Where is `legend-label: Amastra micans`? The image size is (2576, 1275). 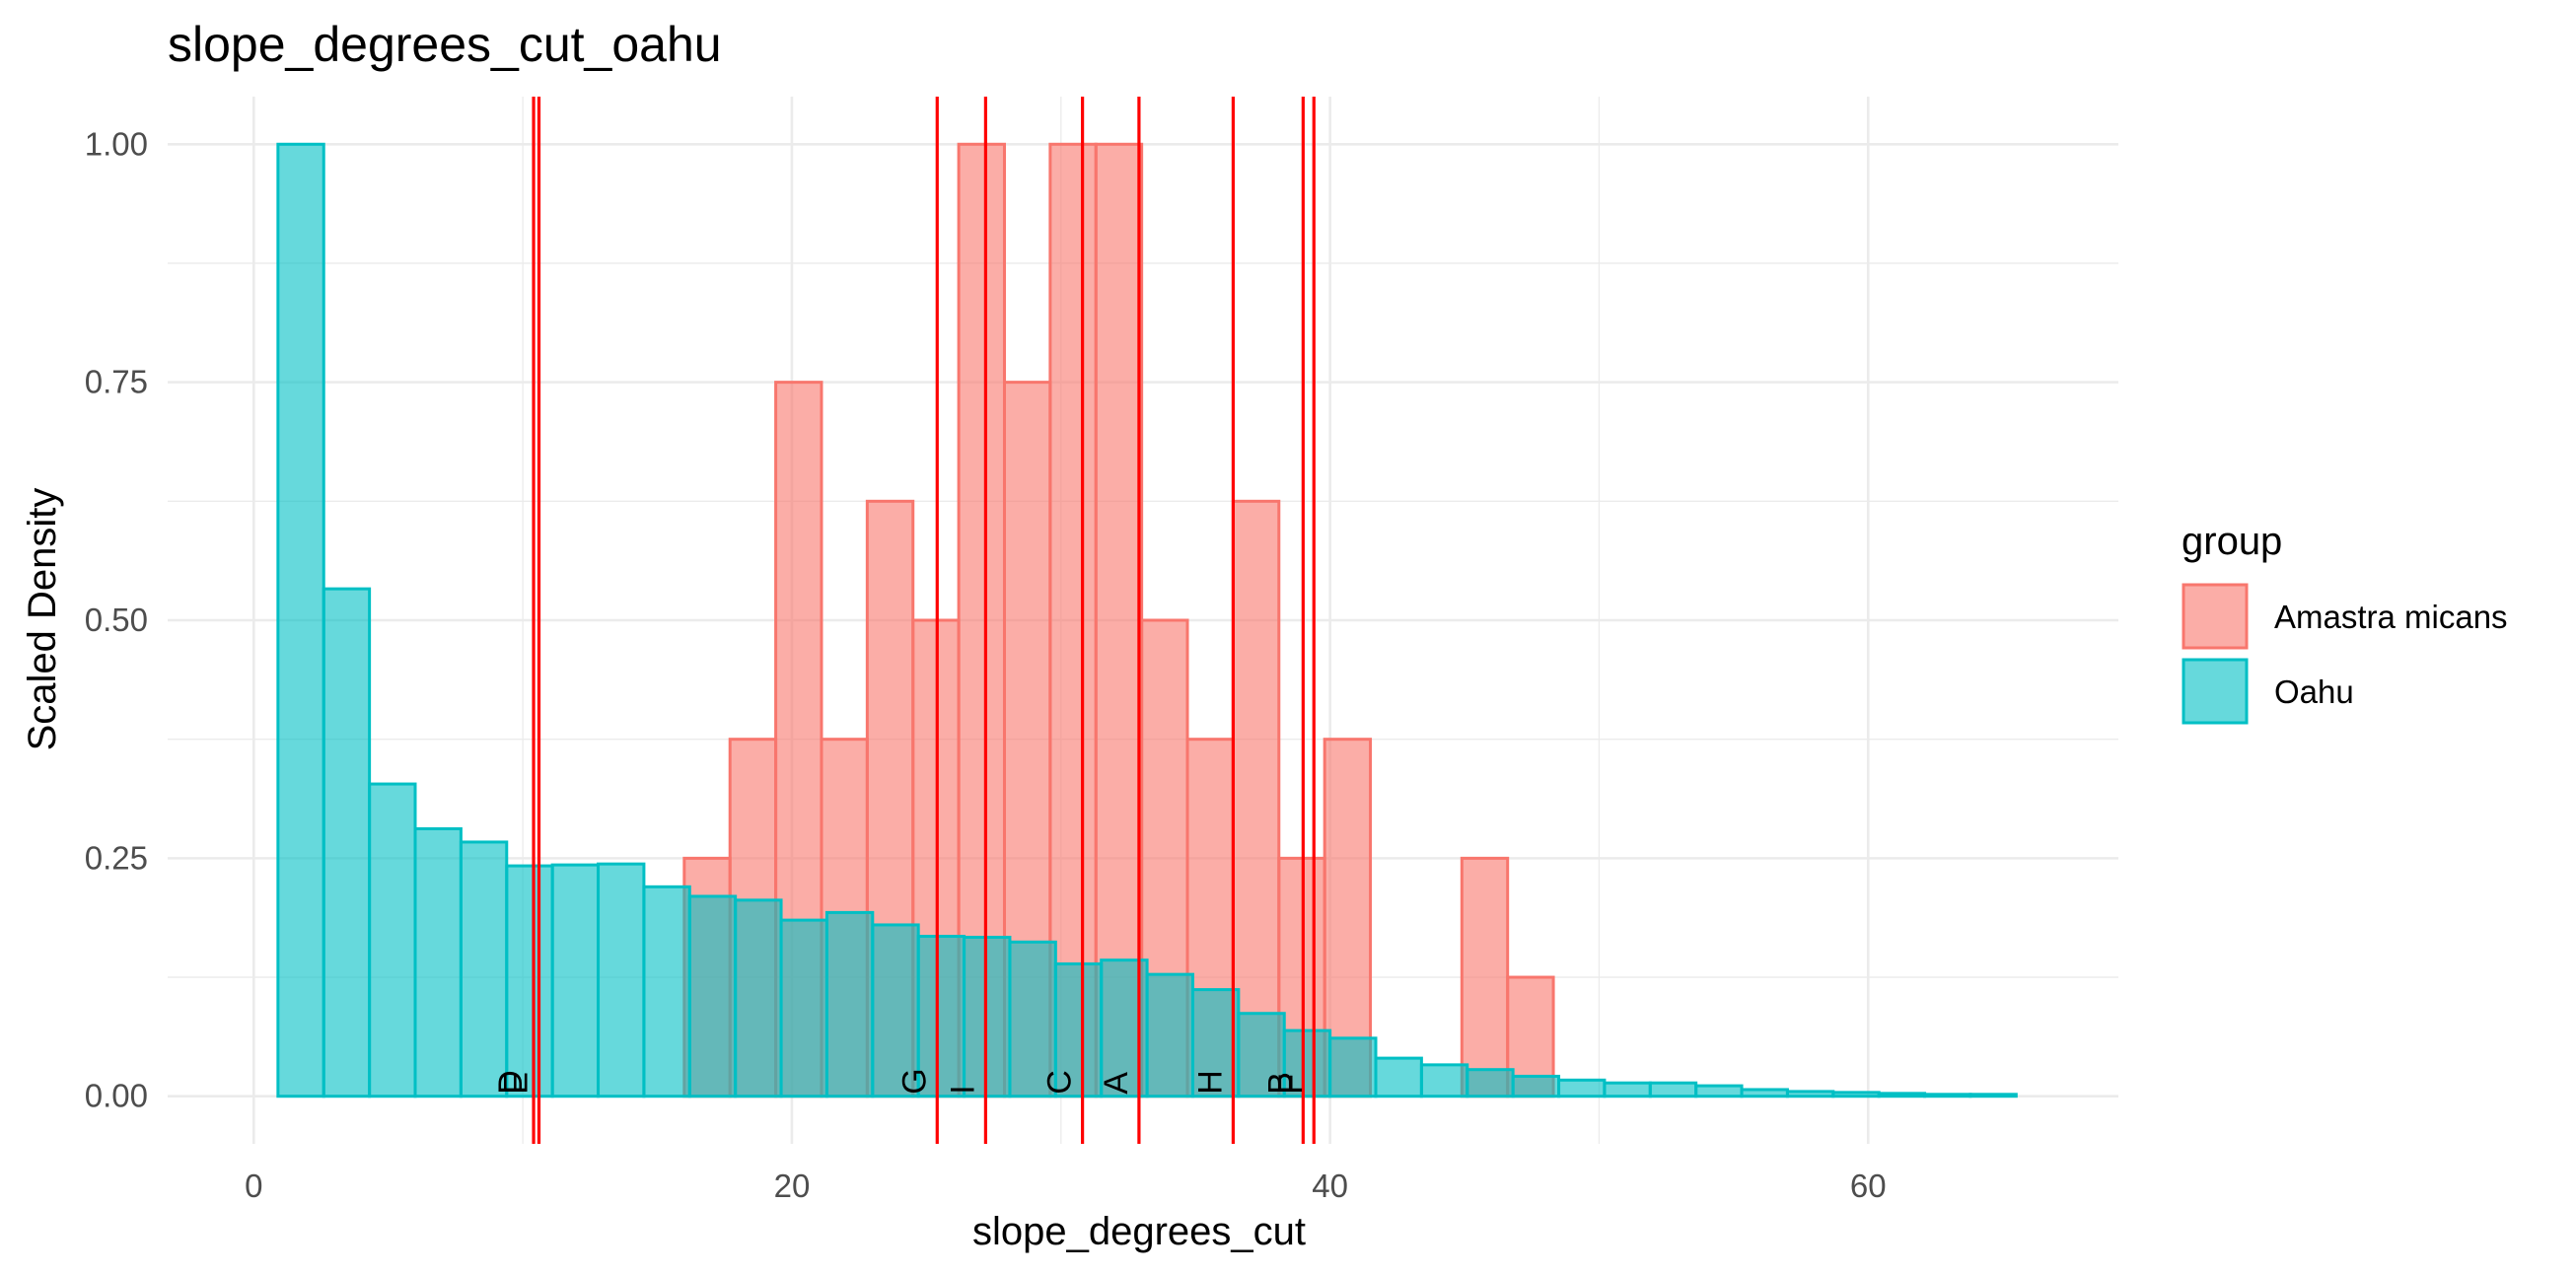 legend-label: Amastra micans is located at coordinates (2391, 617).